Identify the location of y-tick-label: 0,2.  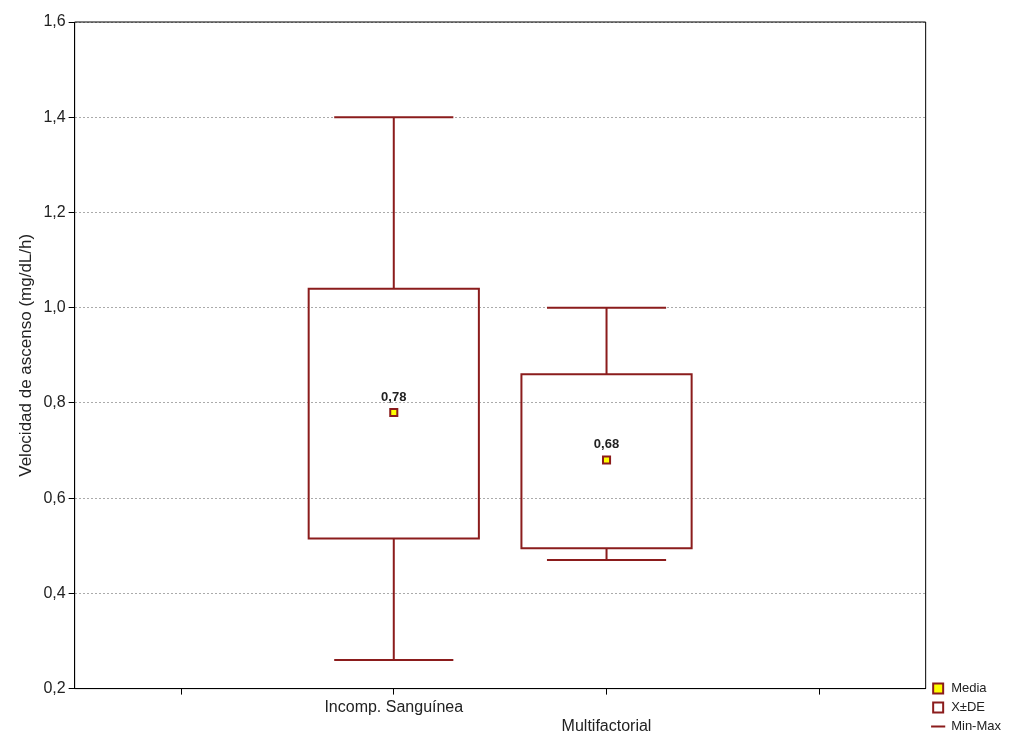
(54, 688).